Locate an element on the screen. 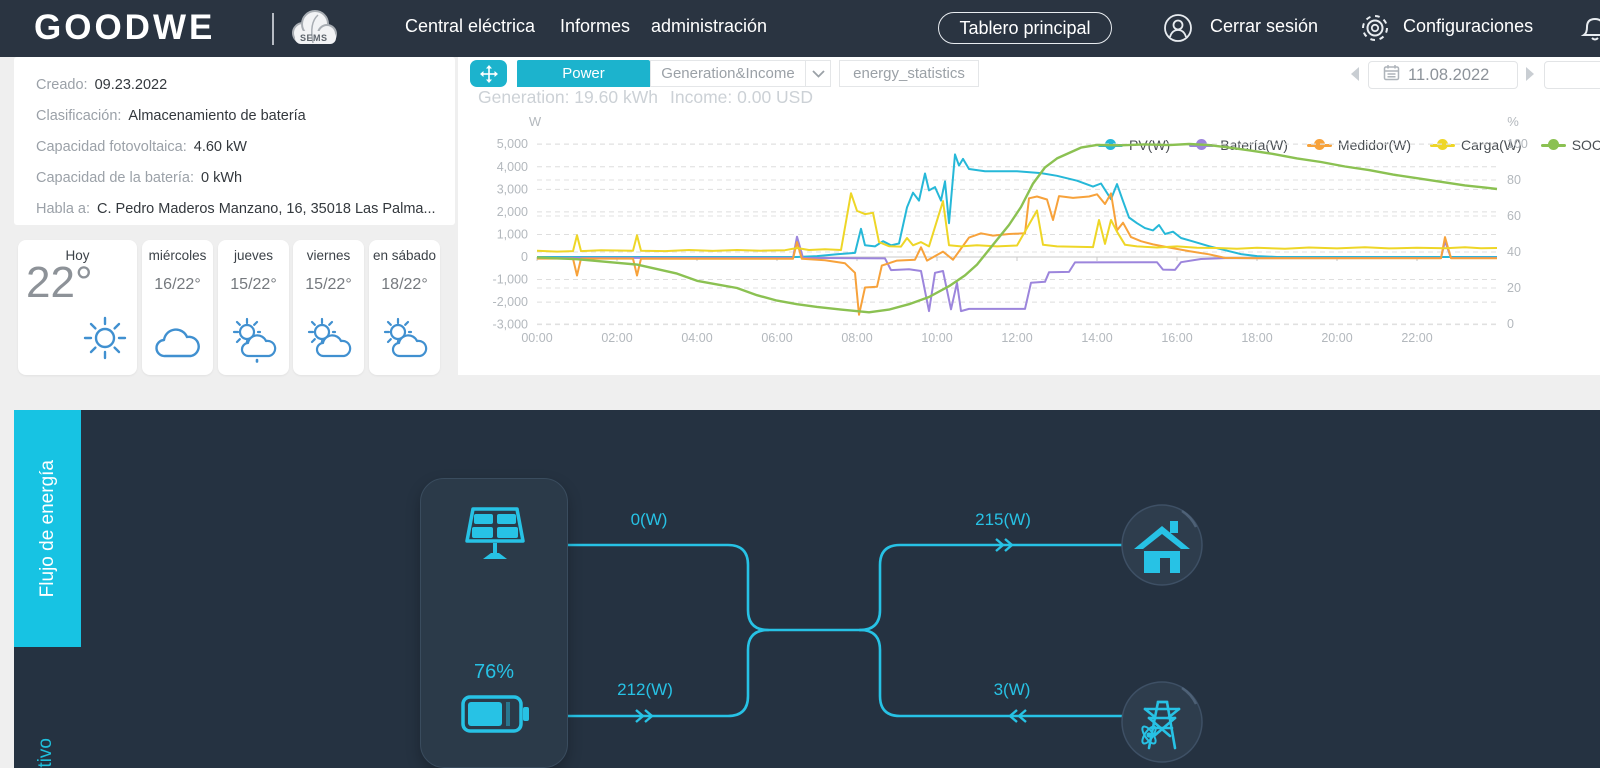 The width and height of the screenshot is (1600, 768). tab-energy-statistics: energy_statistics is located at coordinates (909, 73).